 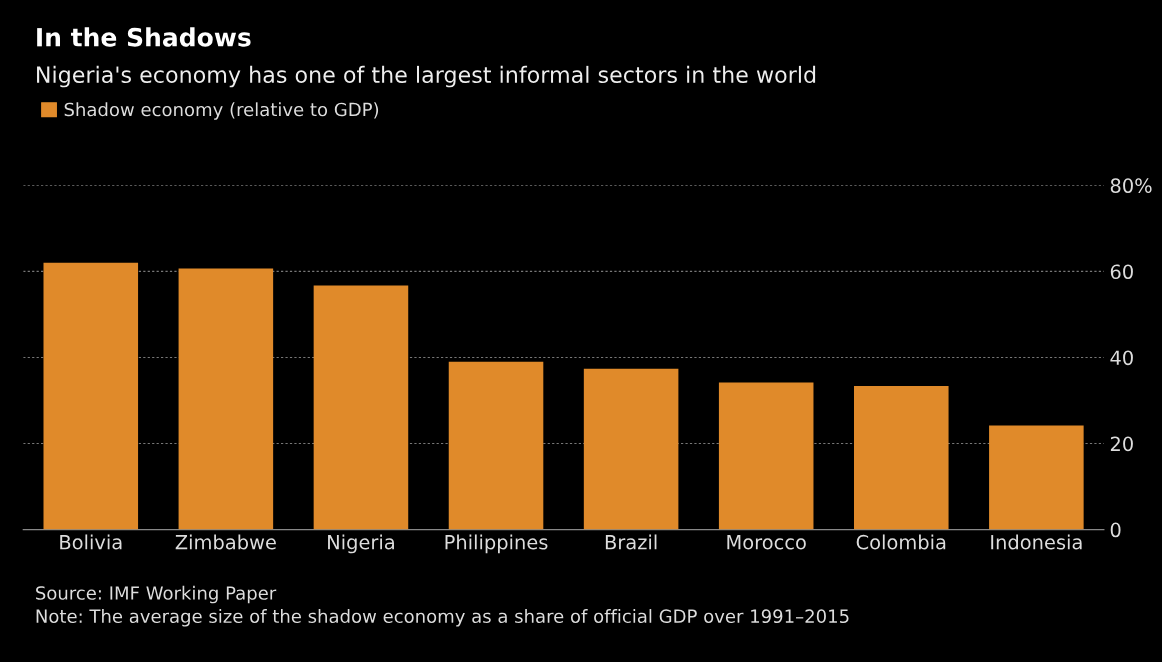 I want to click on source-note: Source: IMF Working Paper, so click(x=156, y=594).